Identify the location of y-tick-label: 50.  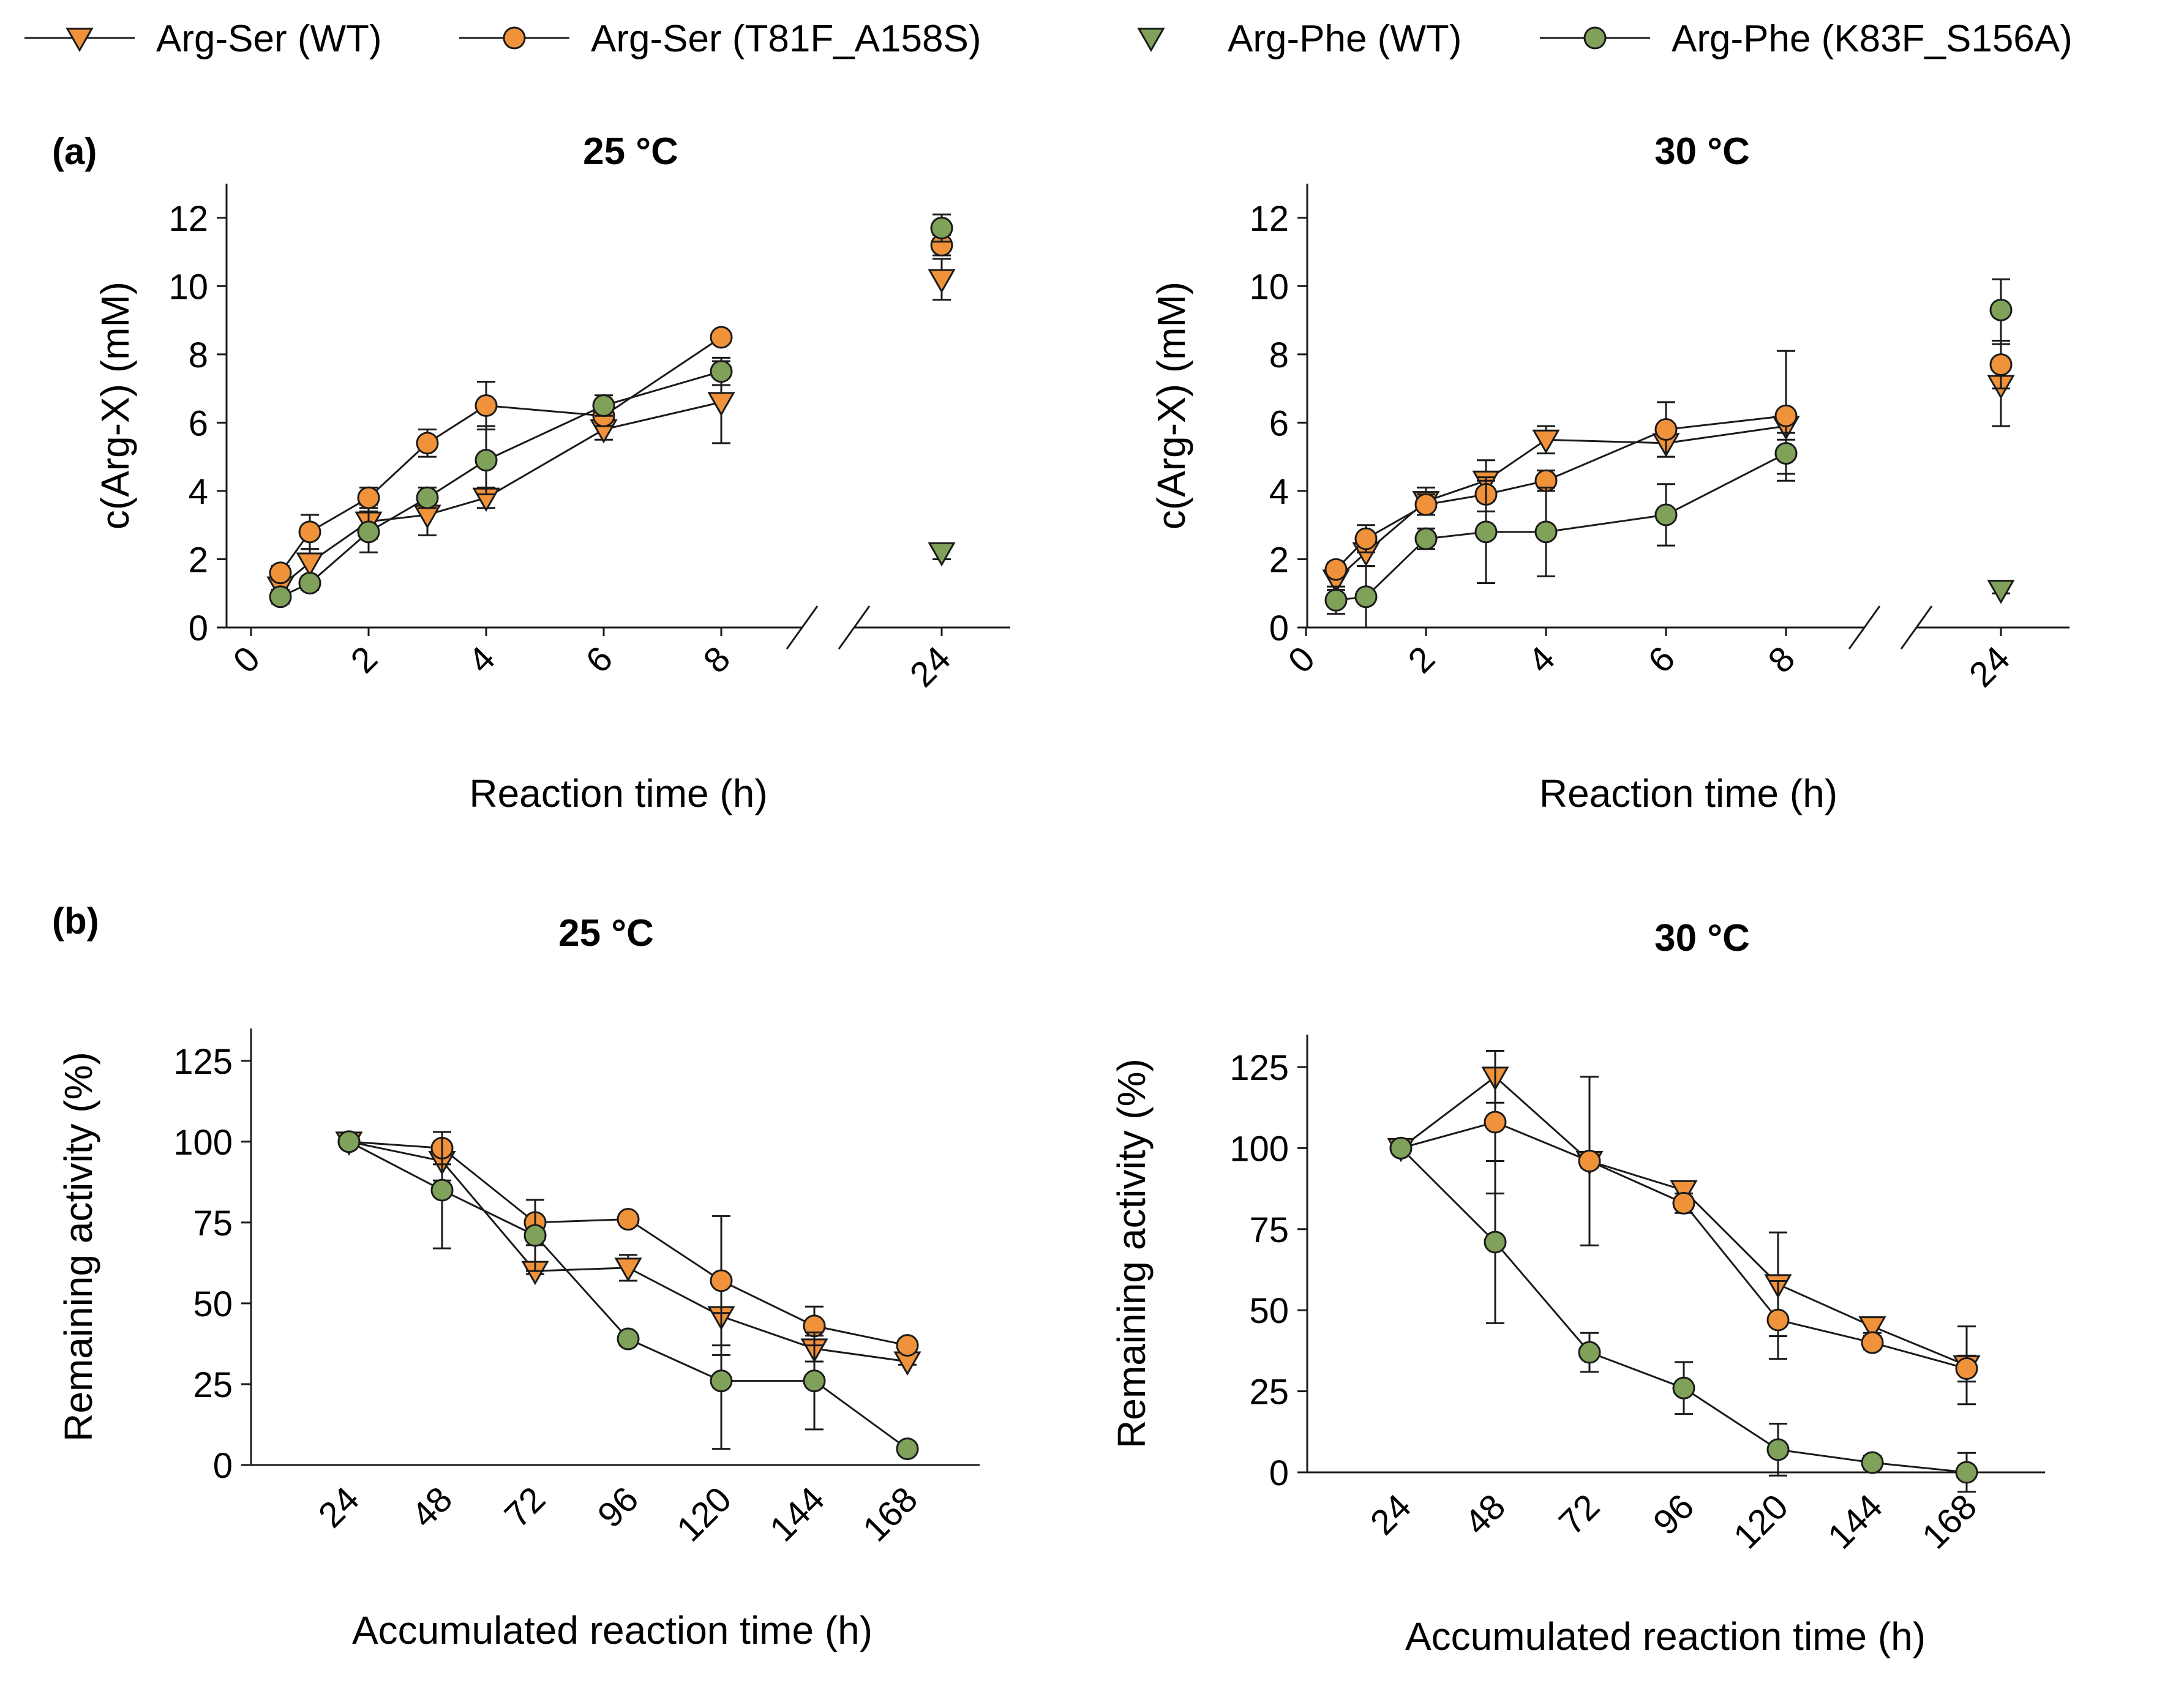
(1269, 1311).